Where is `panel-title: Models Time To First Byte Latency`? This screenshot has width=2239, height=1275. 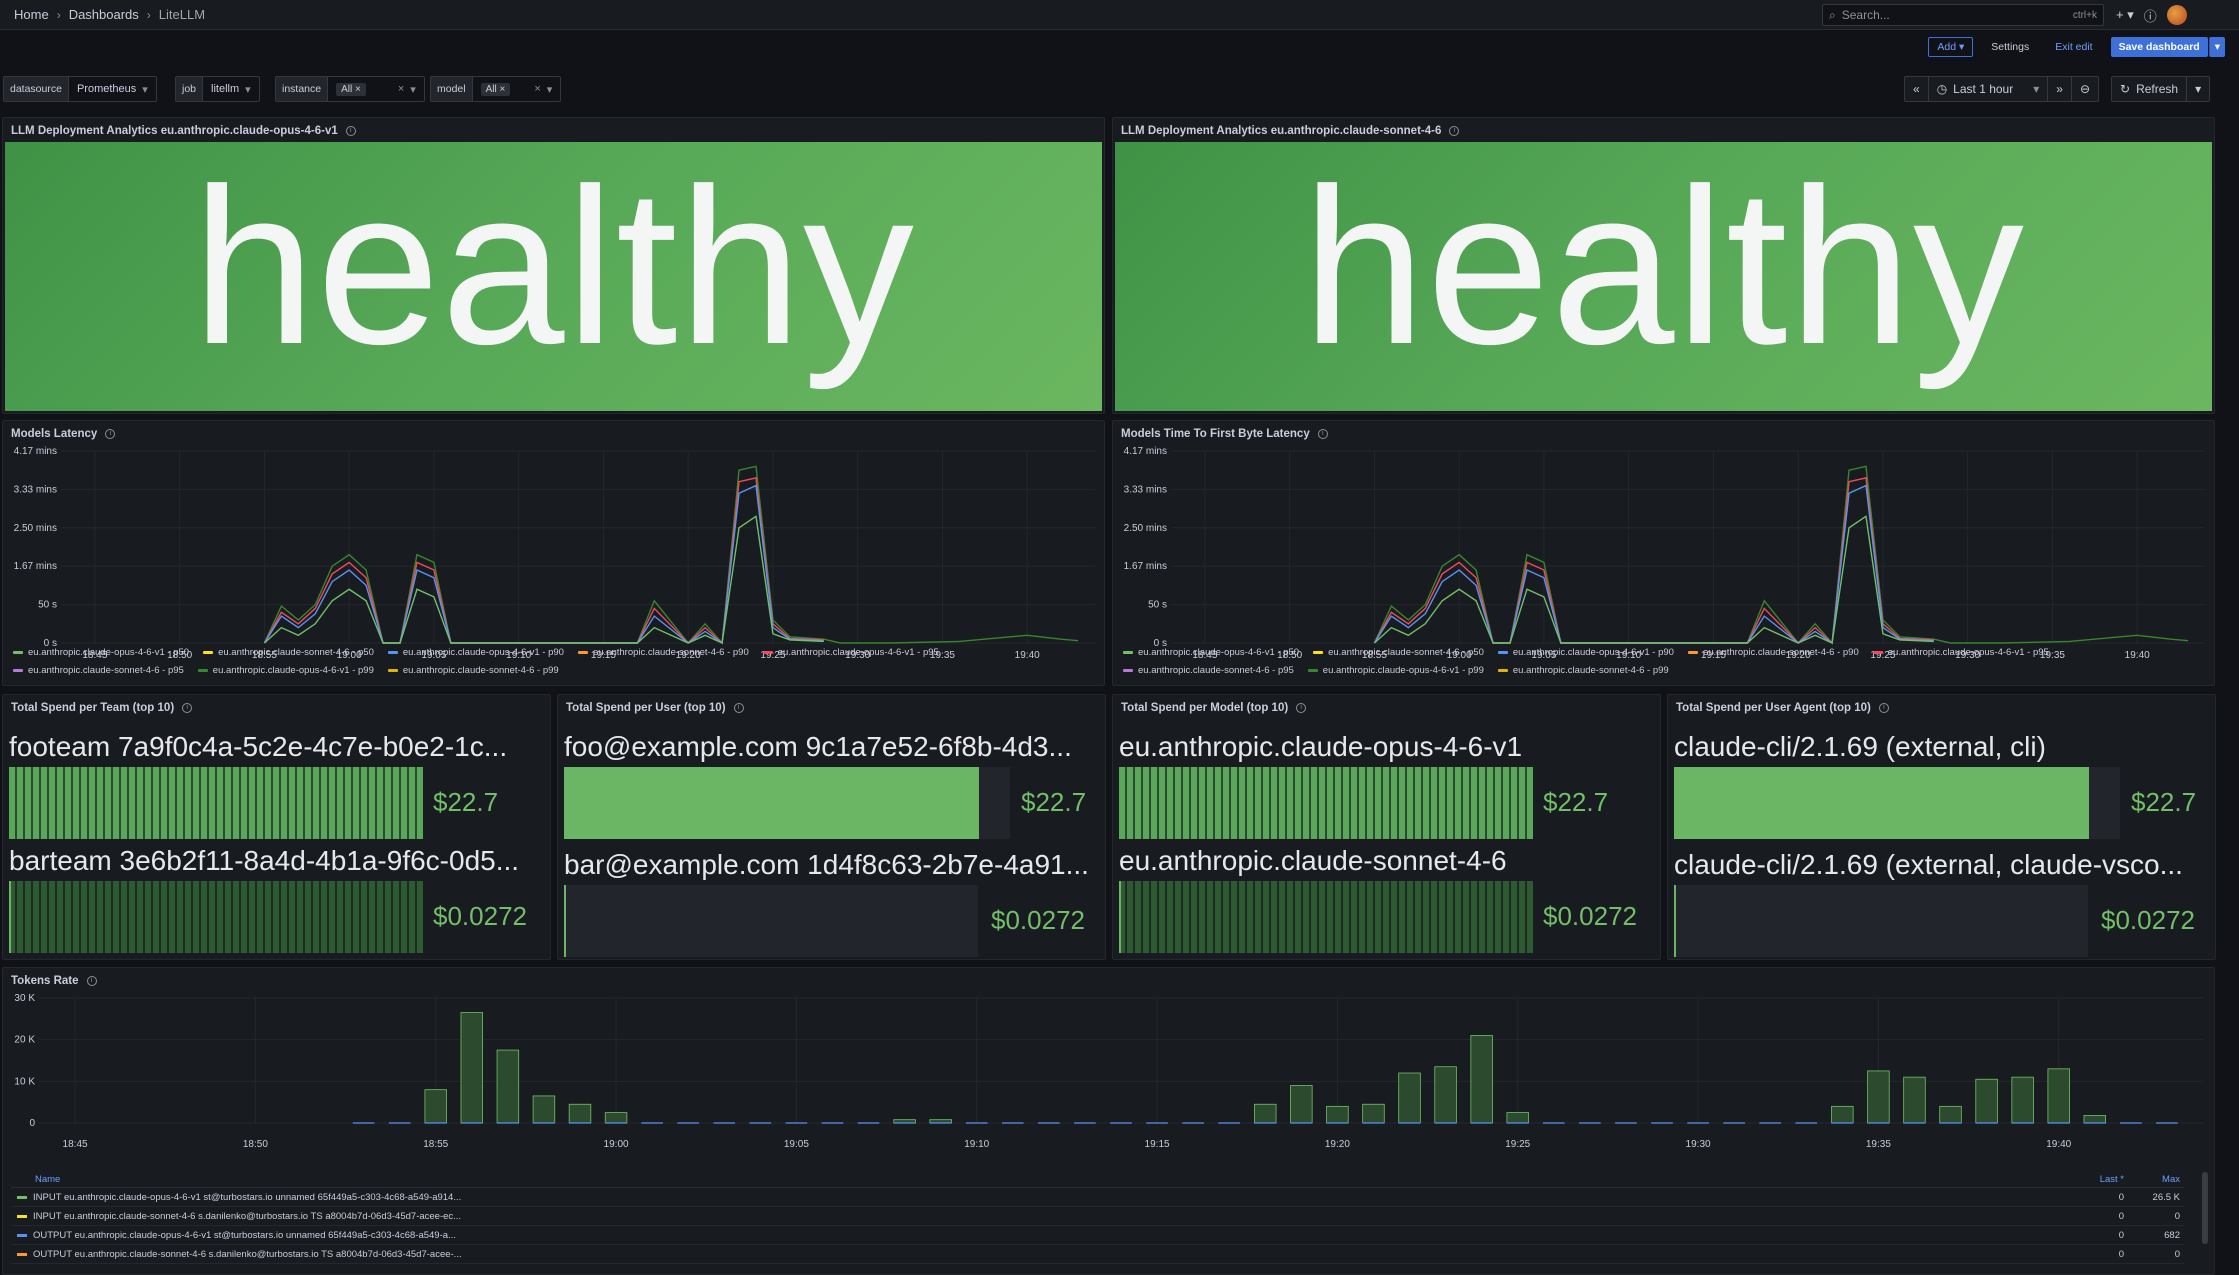
panel-title: Models Time To First Byte Latency is located at coordinates (1215, 434).